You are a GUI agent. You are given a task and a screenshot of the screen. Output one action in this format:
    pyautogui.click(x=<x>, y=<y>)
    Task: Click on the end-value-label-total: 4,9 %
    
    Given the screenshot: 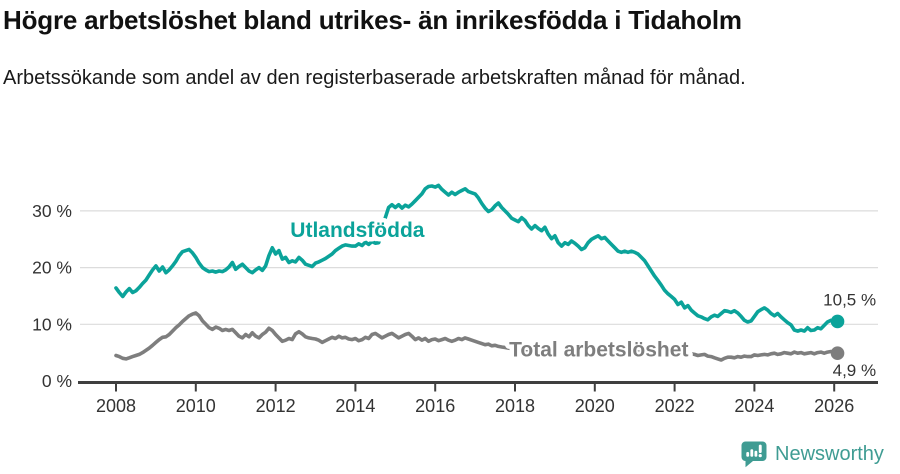 What is the action you would take?
    pyautogui.click(x=854, y=370)
    